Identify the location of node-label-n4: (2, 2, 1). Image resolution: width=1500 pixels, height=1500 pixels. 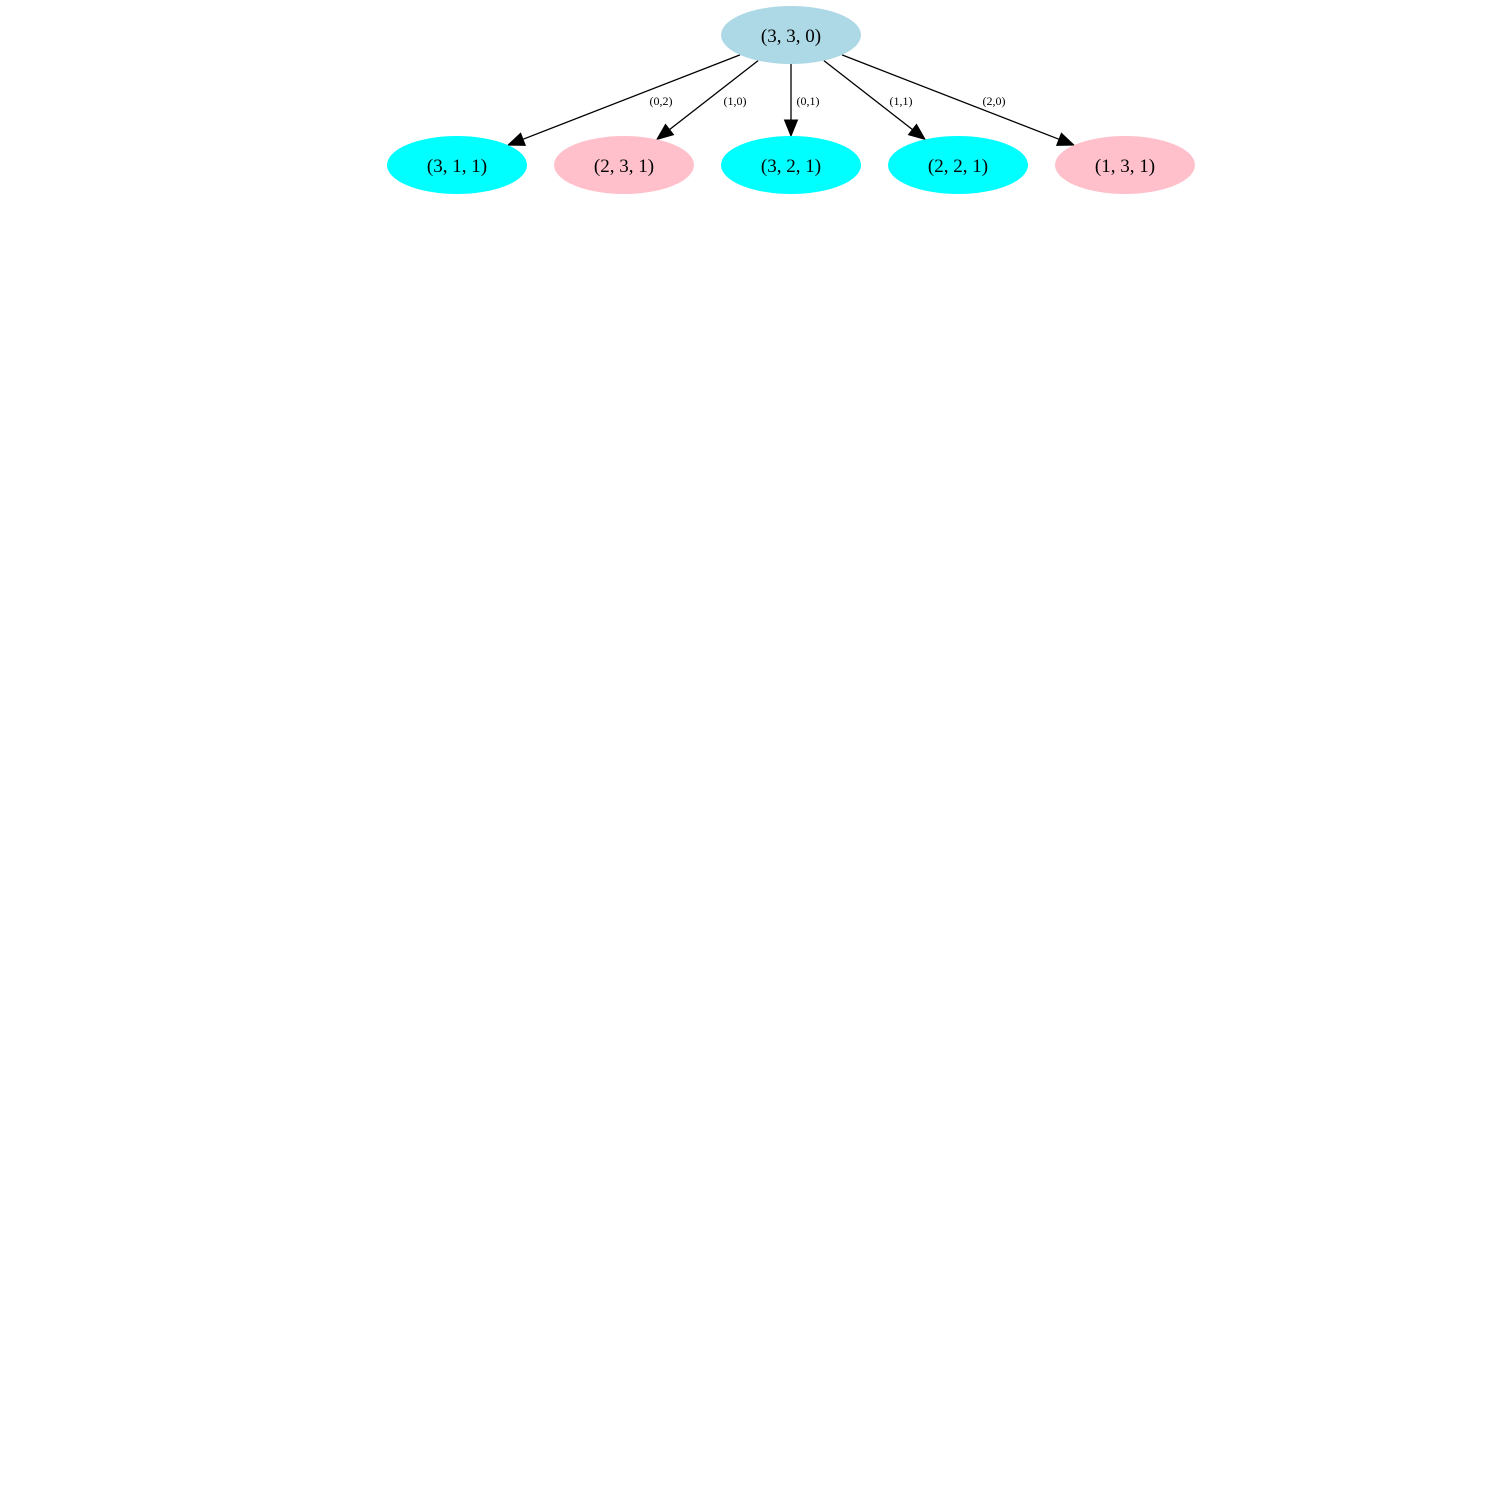
(958, 166).